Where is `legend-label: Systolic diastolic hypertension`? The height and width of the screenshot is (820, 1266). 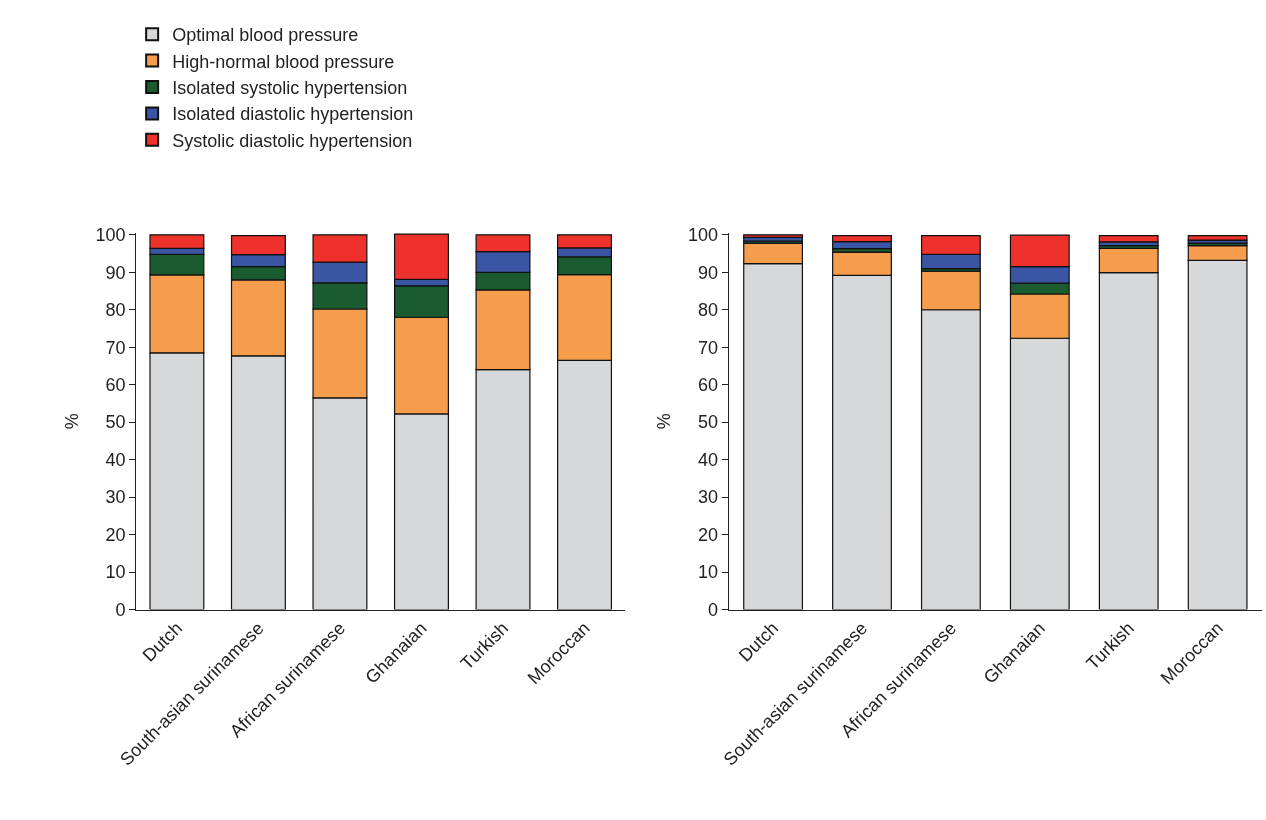 legend-label: Systolic diastolic hypertension is located at coordinates (292, 140).